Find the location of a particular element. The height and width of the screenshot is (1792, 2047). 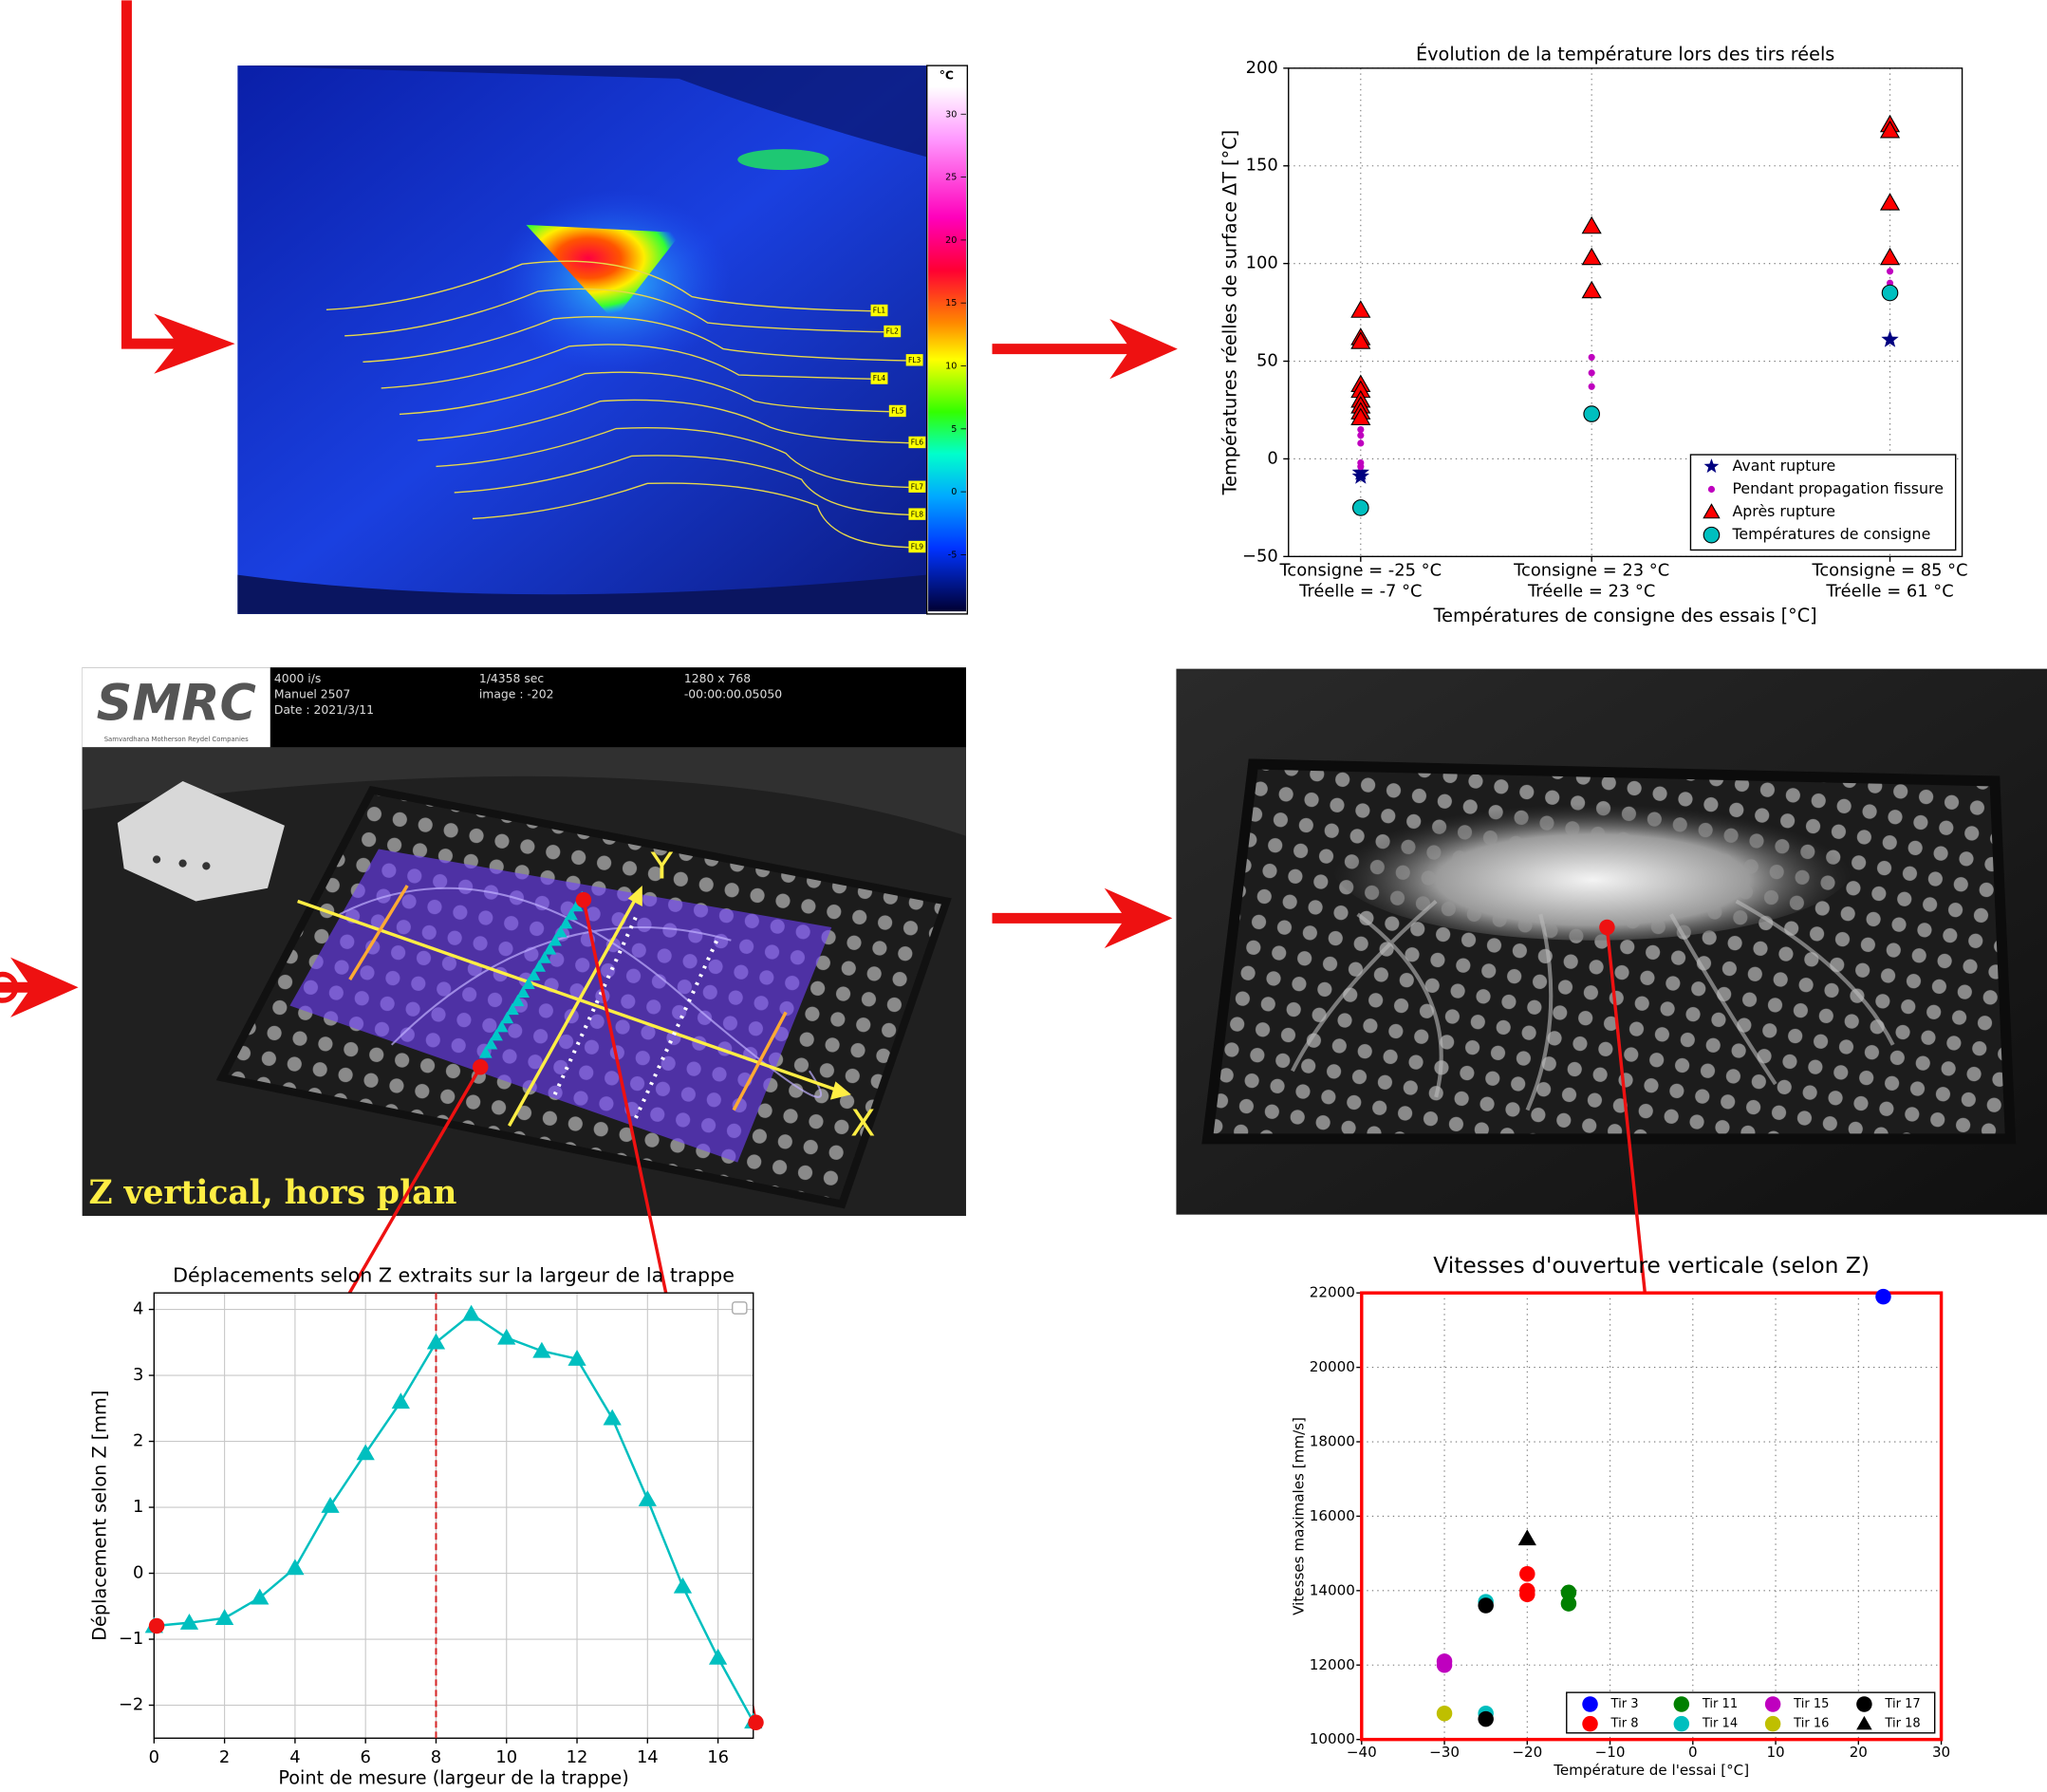

x-arrow-head is located at coordinates (840, 1090).